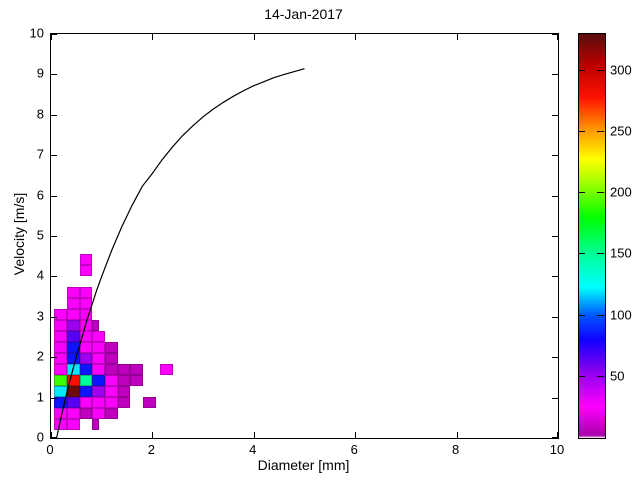  Describe the element at coordinates (151, 449) in the screenshot. I see `x-tick-label: 2` at that location.